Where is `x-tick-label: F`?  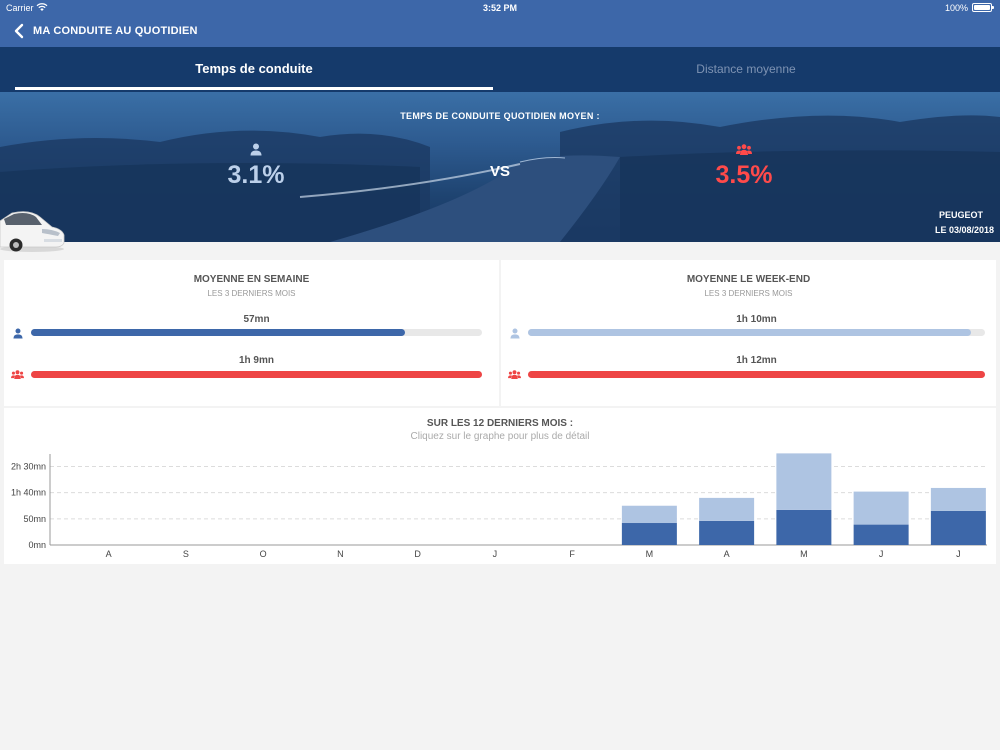
x-tick-label: F is located at coordinates (572, 554).